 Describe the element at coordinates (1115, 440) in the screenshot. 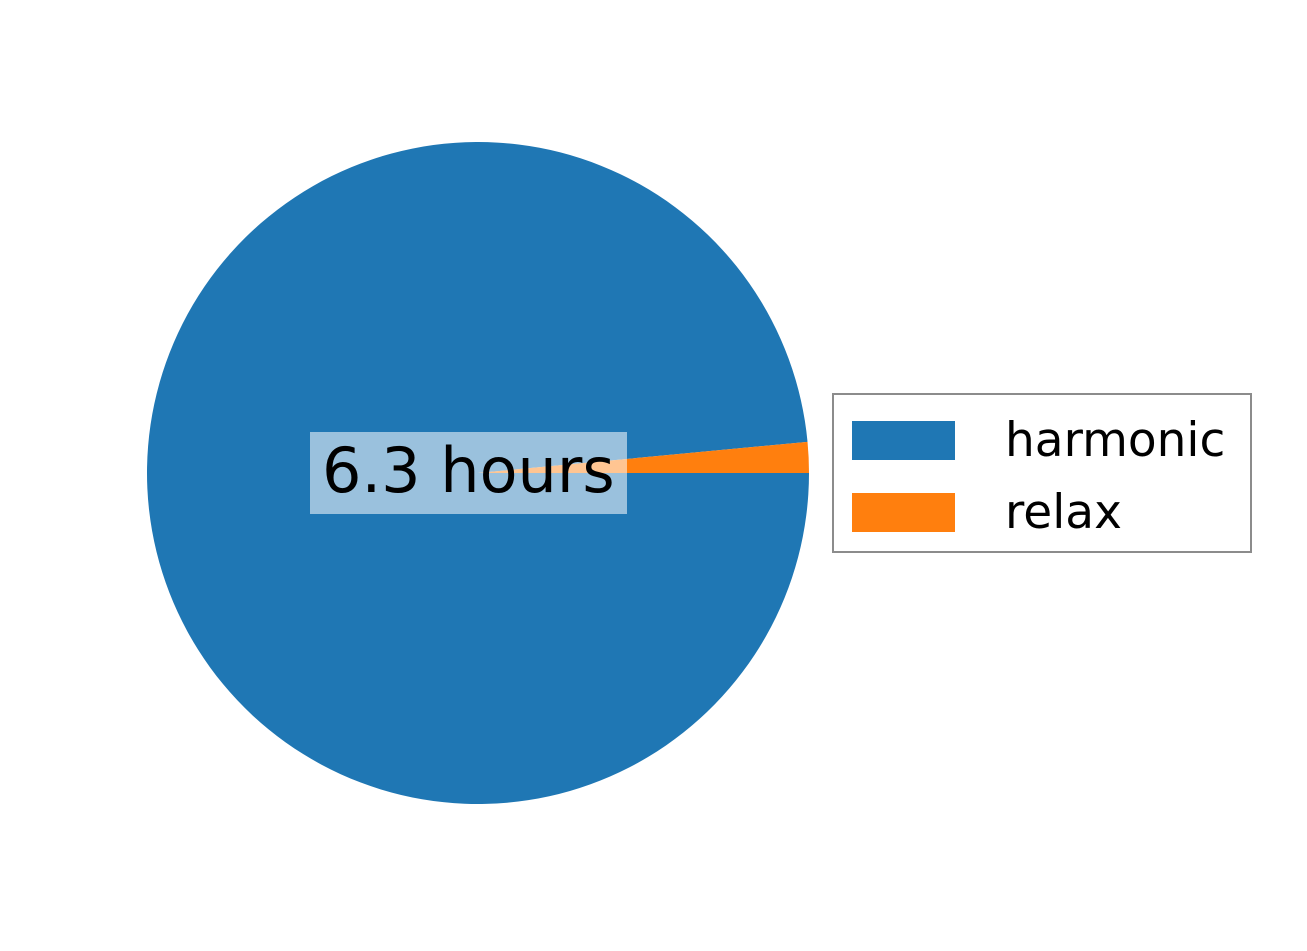

I see `legend-label-harmonic: harmonic` at that location.